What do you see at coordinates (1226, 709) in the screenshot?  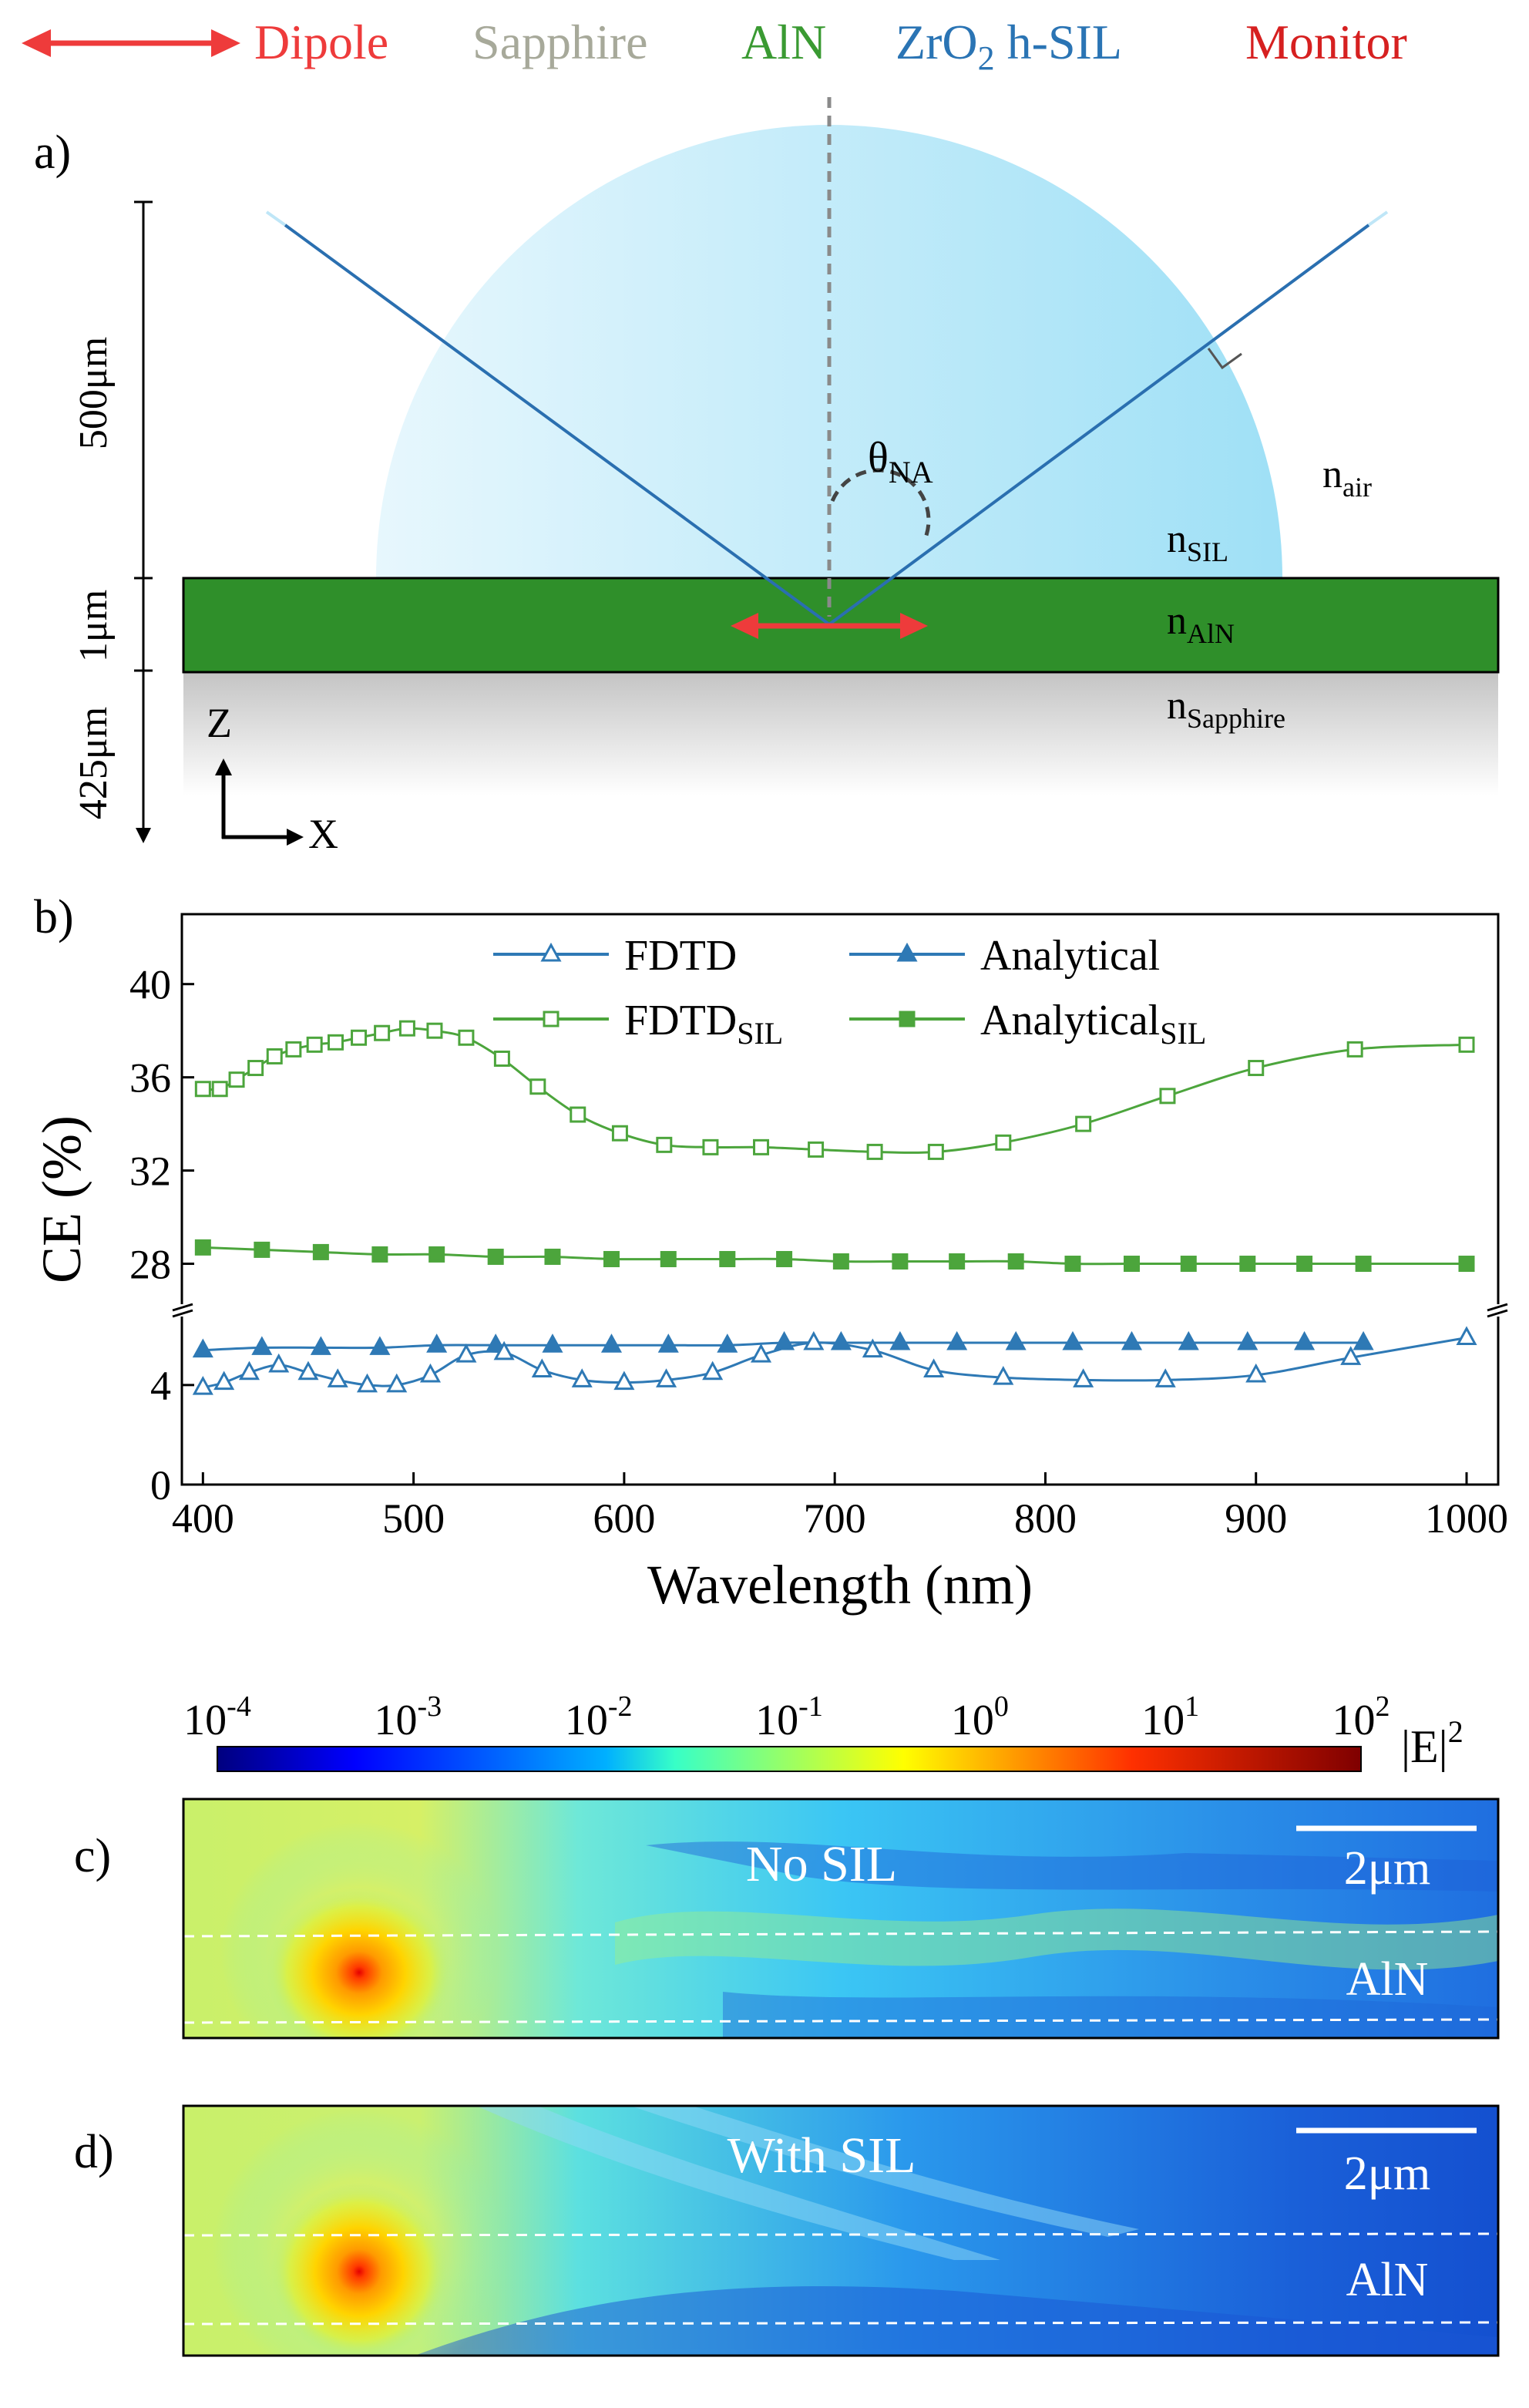 I see `n-sapphire-label: nSapphire` at bounding box center [1226, 709].